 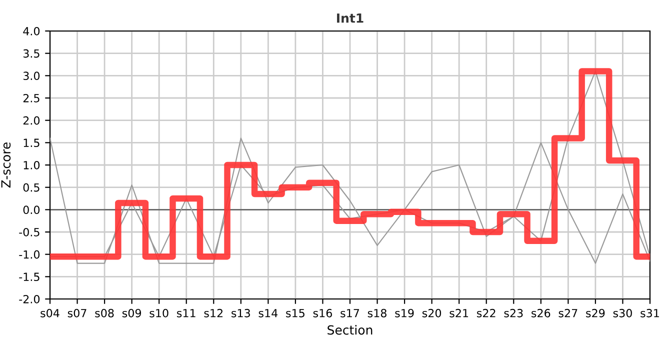 I want to click on x-tick-label: s08, so click(x=104, y=313).